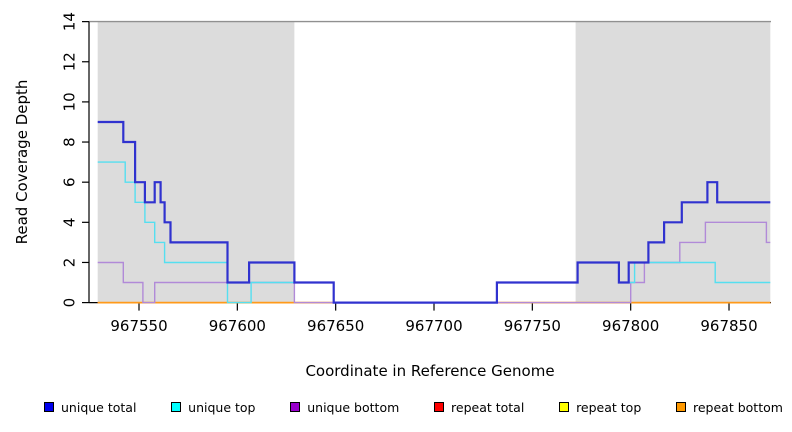 The image size is (792, 432). Describe the element at coordinates (70, 223) in the screenshot. I see `y-tick-label: 4` at that location.